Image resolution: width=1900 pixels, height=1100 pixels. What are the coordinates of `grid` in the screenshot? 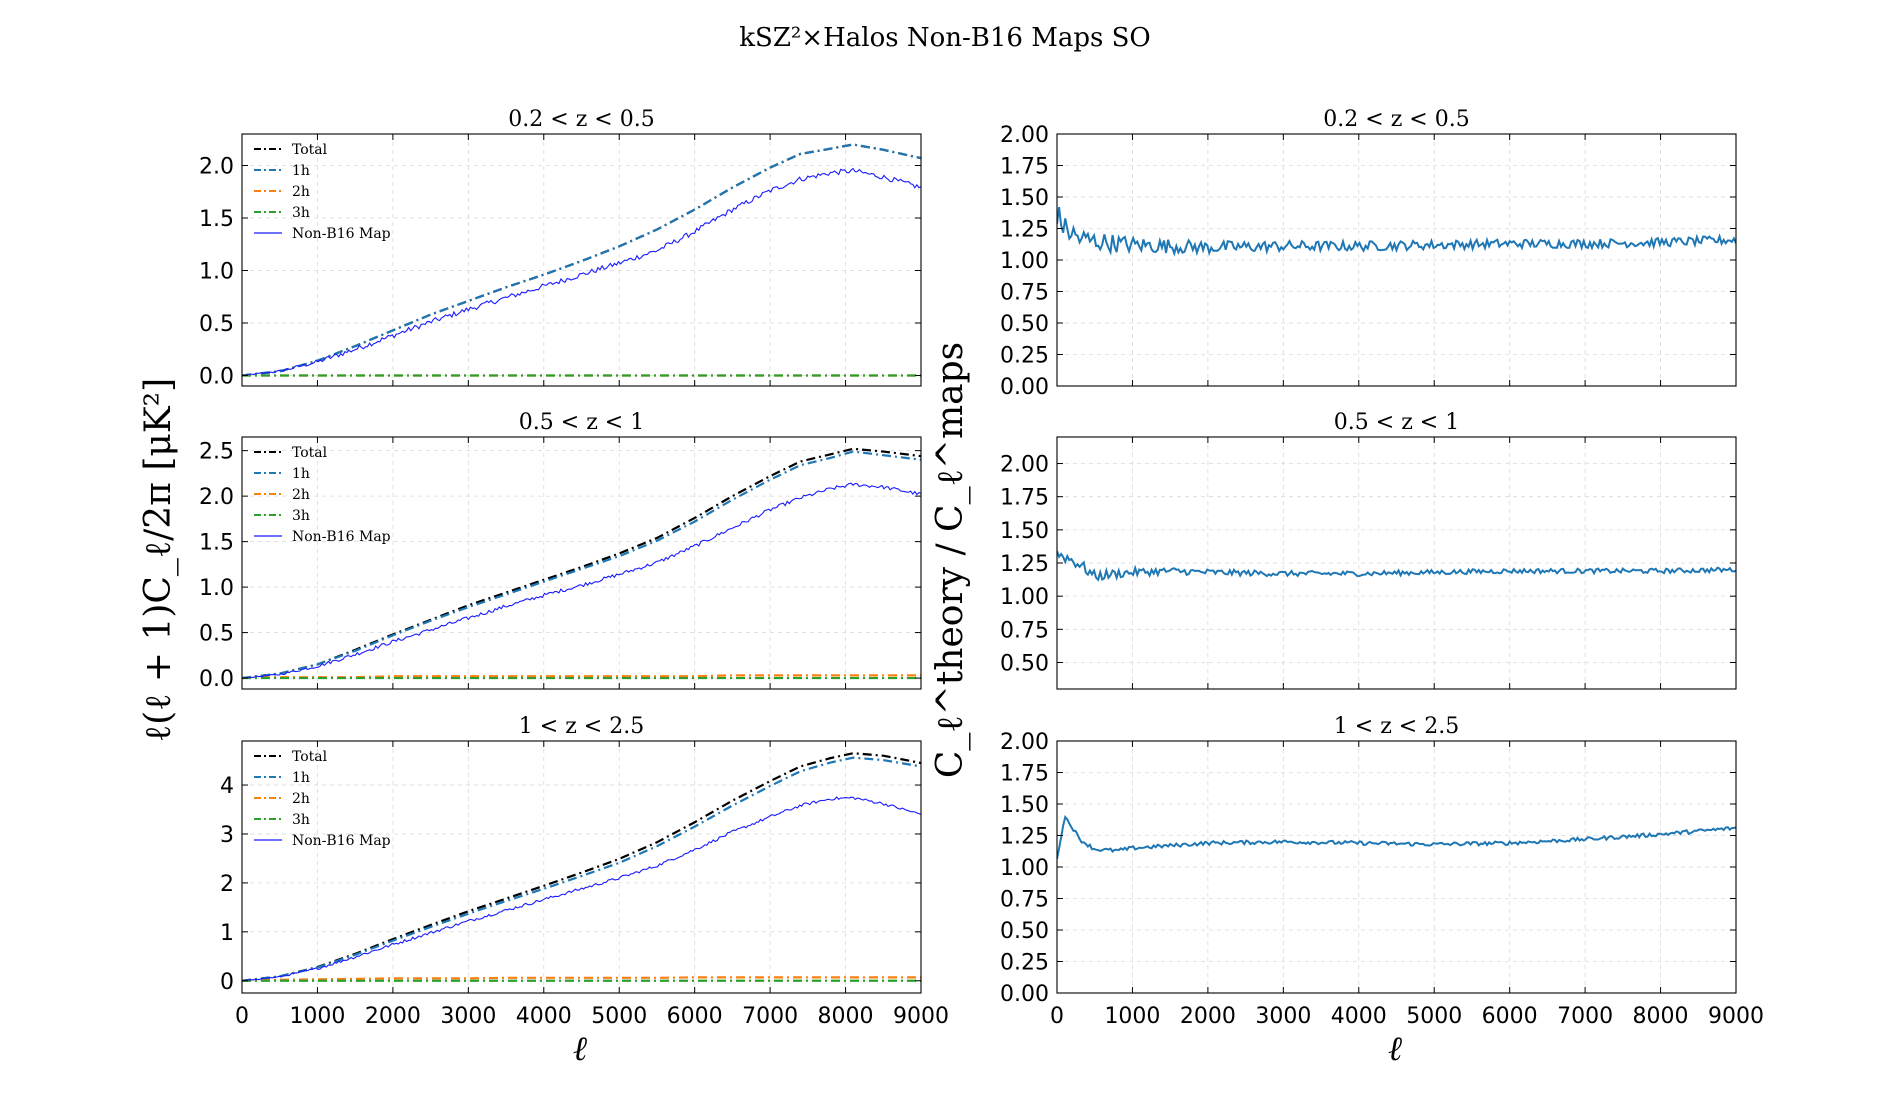 It's located at (581, 260).